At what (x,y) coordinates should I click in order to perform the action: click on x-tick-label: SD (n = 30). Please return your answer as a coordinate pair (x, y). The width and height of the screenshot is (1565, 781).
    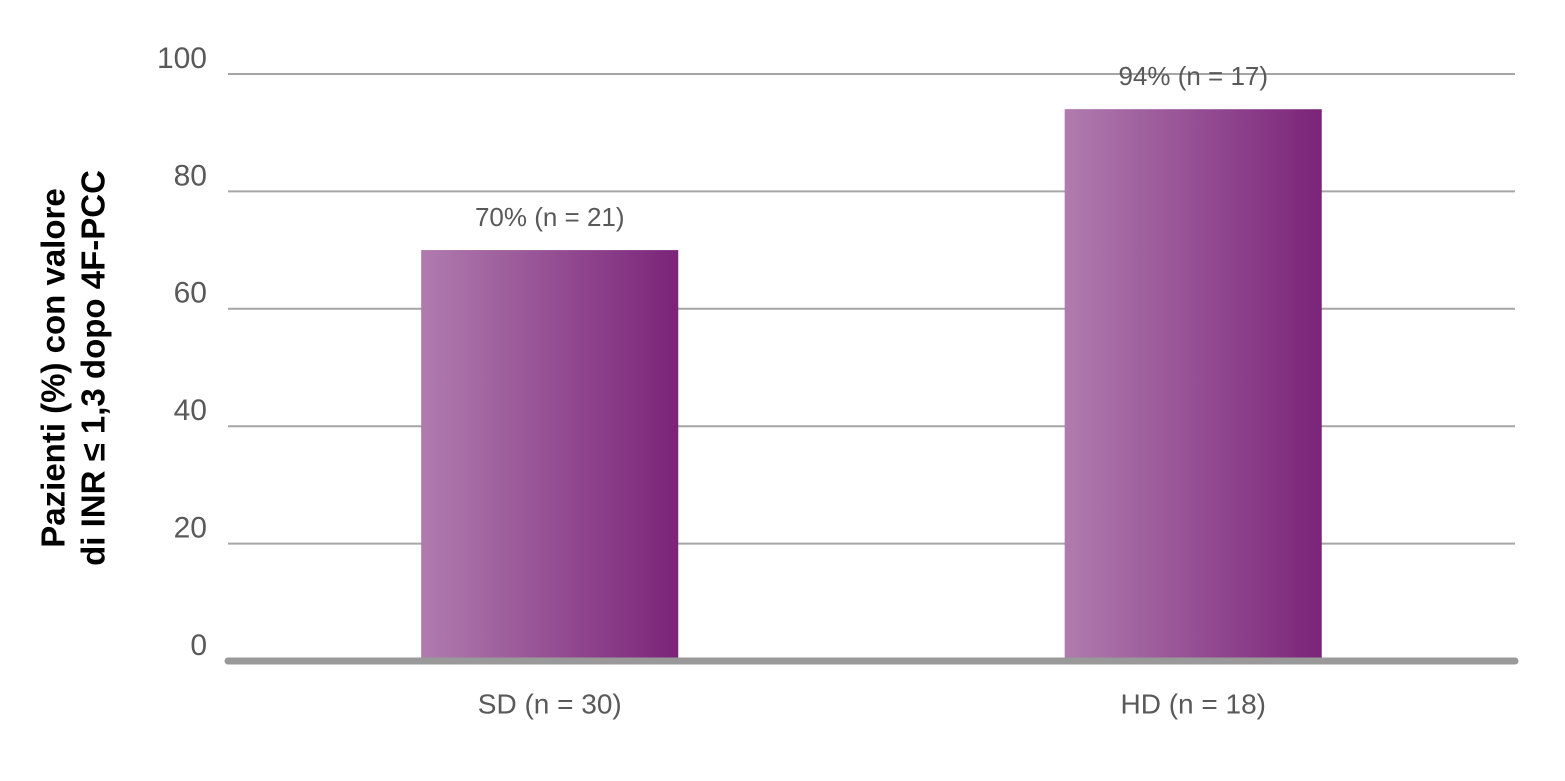
    Looking at the image, I should click on (550, 703).